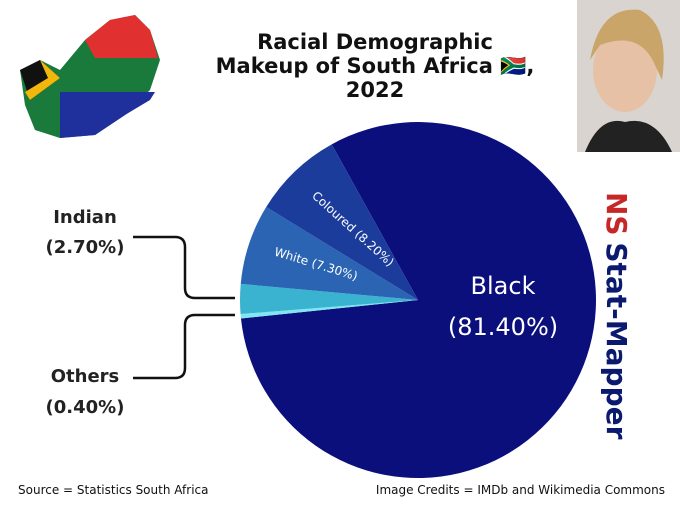  I want to click on slice-label: Indian, so click(85, 217).